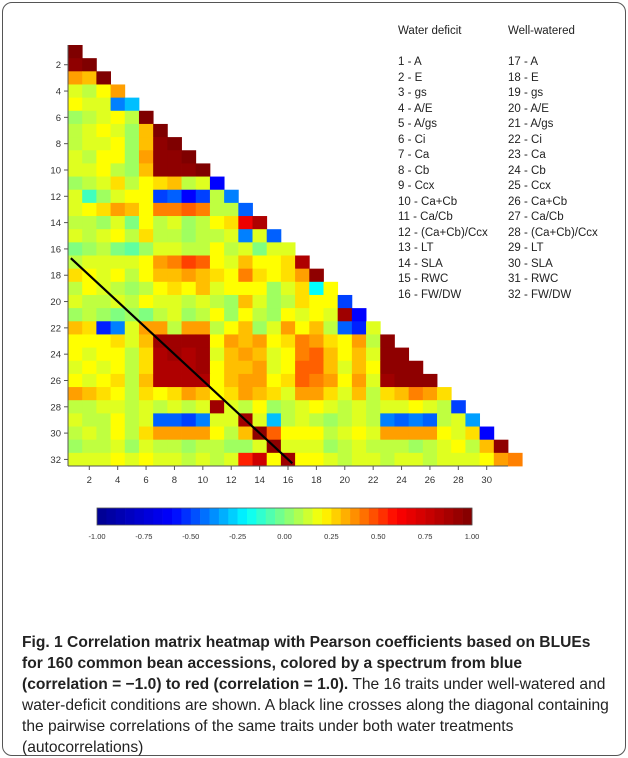 This screenshot has width=628, height=758. What do you see at coordinates (526, 93) in the screenshot?
I see `legend-item: 19 - gs` at bounding box center [526, 93].